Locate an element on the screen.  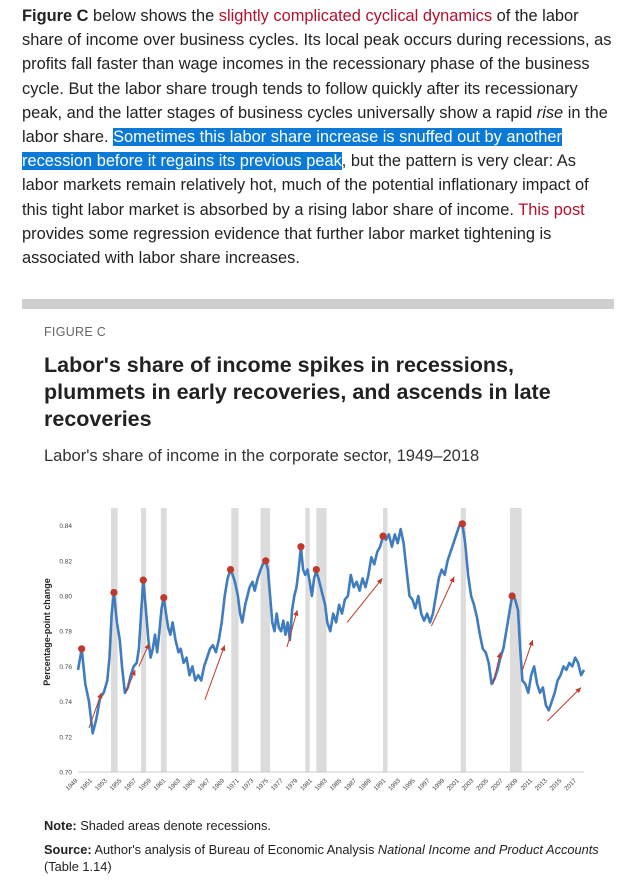
x-tick-label: 2009 is located at coordinates (512, 784).